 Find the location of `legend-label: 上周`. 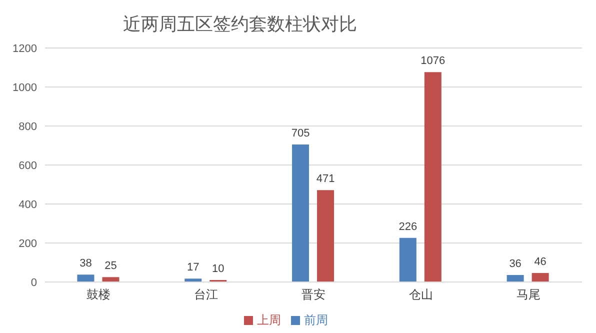

legend-label: 上周 is located at coordinates (269, 320).